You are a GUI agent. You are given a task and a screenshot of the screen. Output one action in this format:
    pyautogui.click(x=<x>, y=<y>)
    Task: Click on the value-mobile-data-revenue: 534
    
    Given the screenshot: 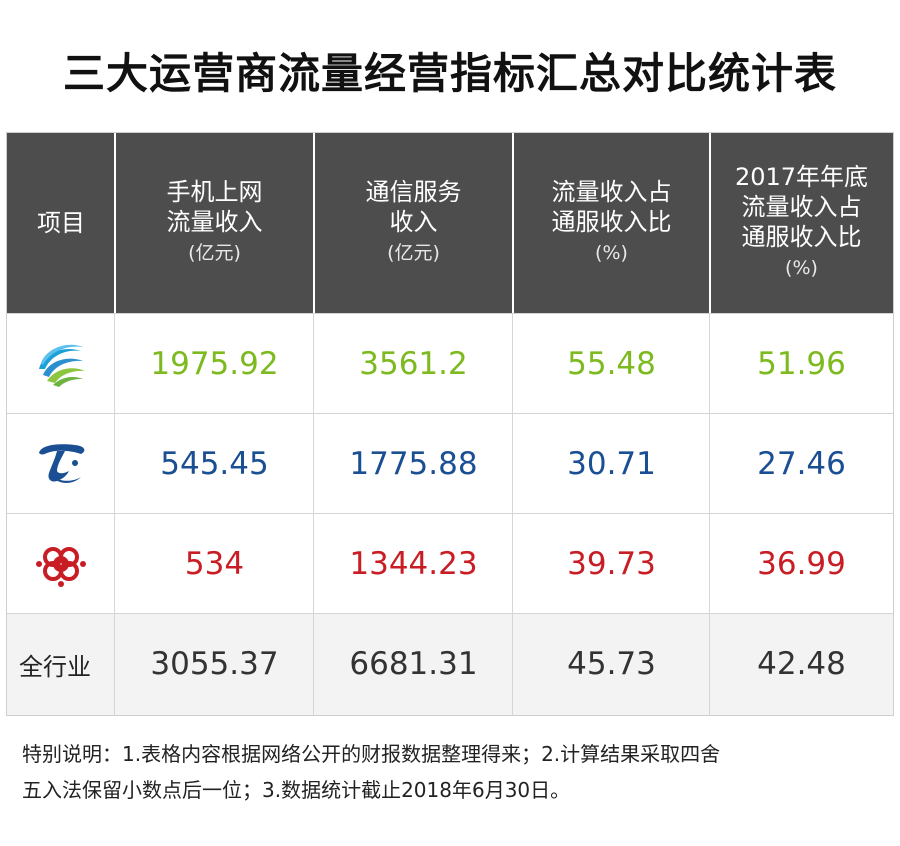 What is the action you would take?
    pyautogui.click(x=214, y=564)
    